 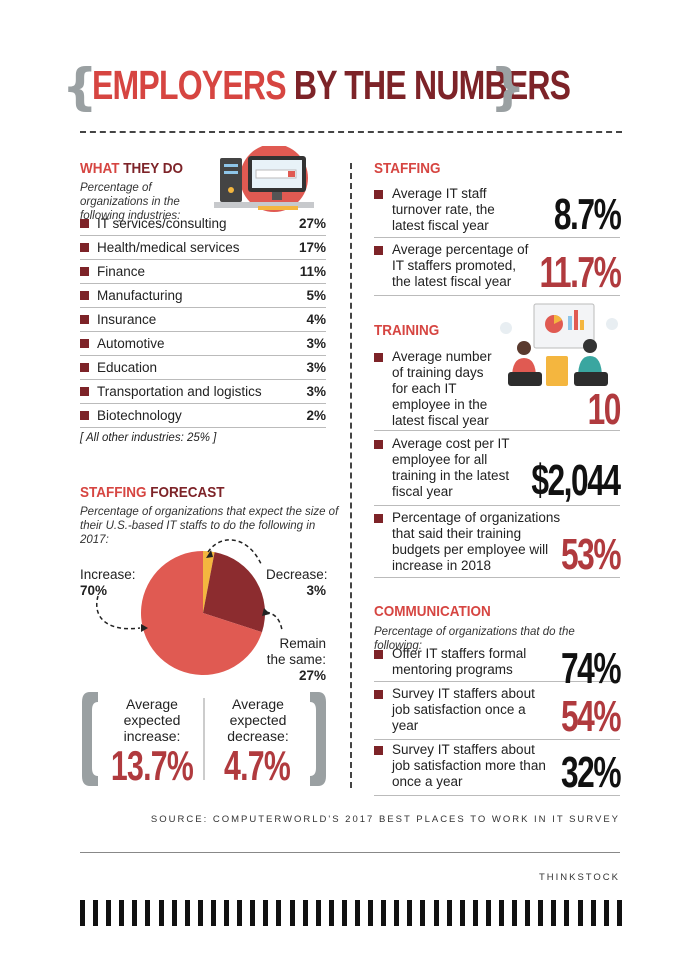 What do you see at coordinates (407, 330) in the screenshot?
I see `training-title: TRAINING` at bounding box center [407, 330].